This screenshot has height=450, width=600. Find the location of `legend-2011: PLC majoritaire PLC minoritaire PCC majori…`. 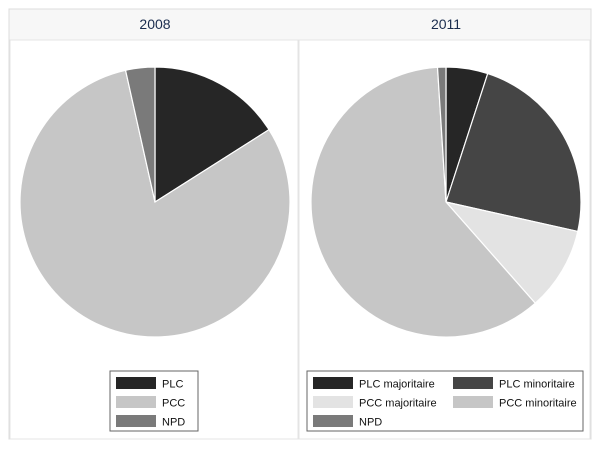

legend-2011: PLC majoritaire PLC minoritaire PCC majori… is located at coordinates (445, 401).